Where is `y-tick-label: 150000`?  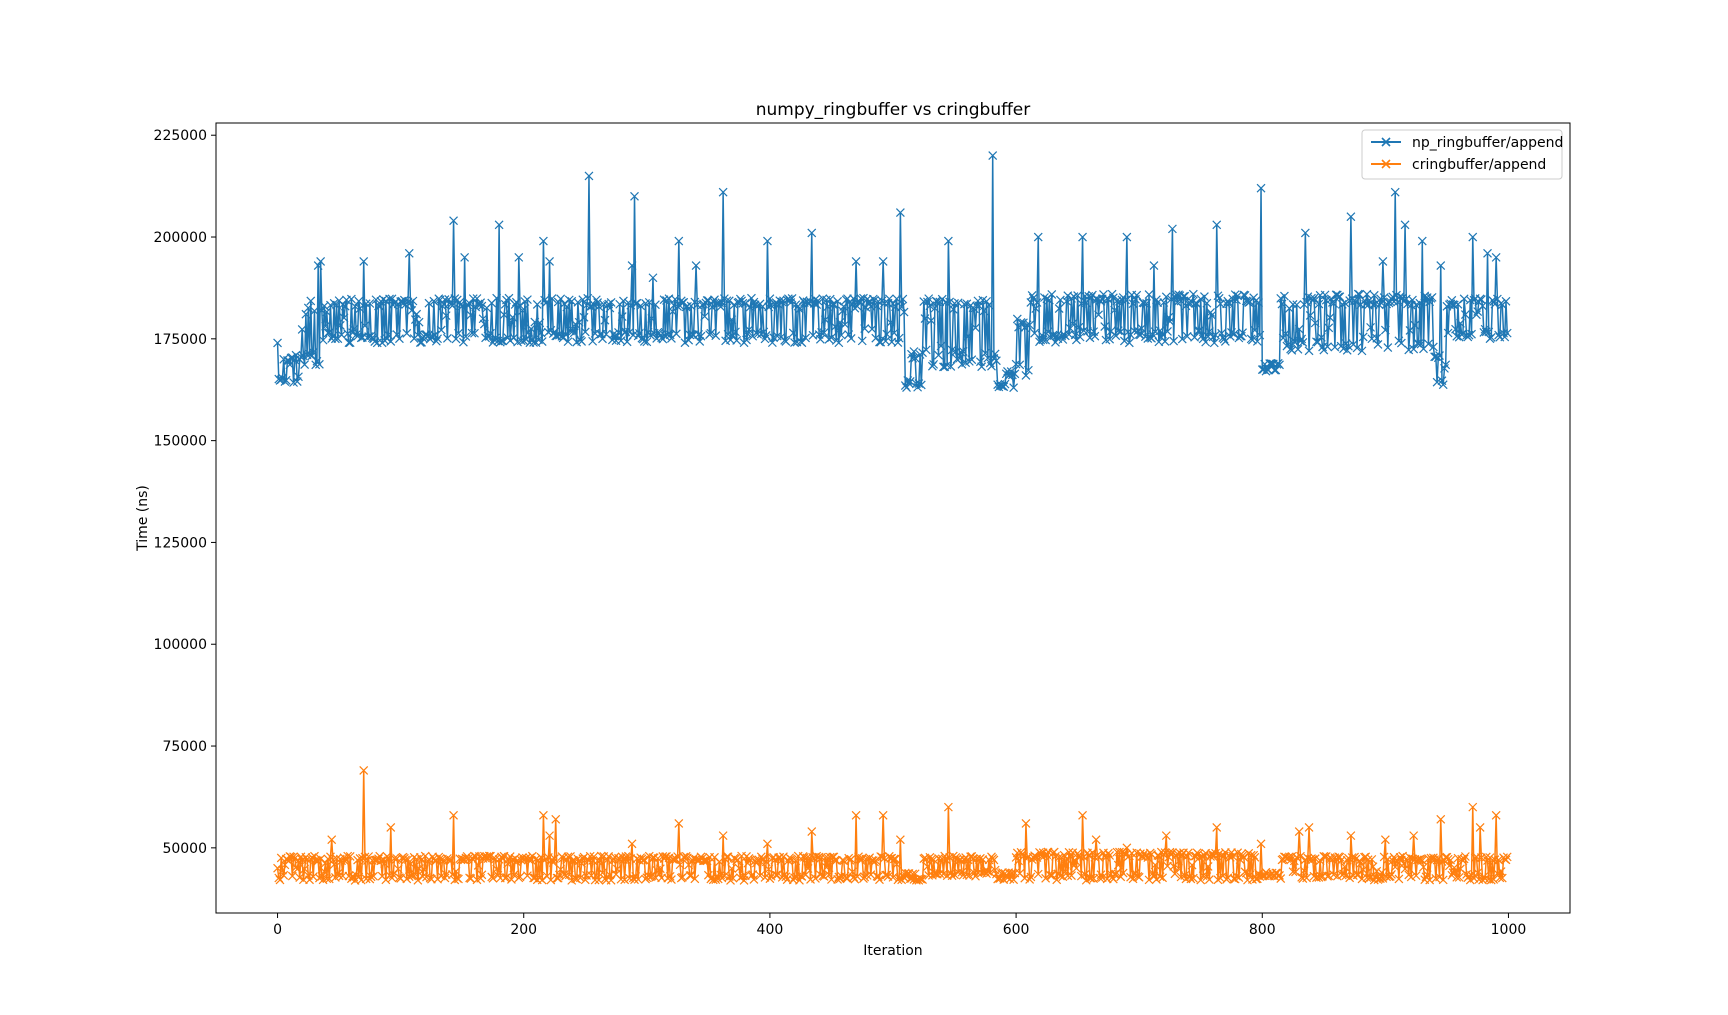 y-tick-label: 150000 is located at coordinates (180, 442).